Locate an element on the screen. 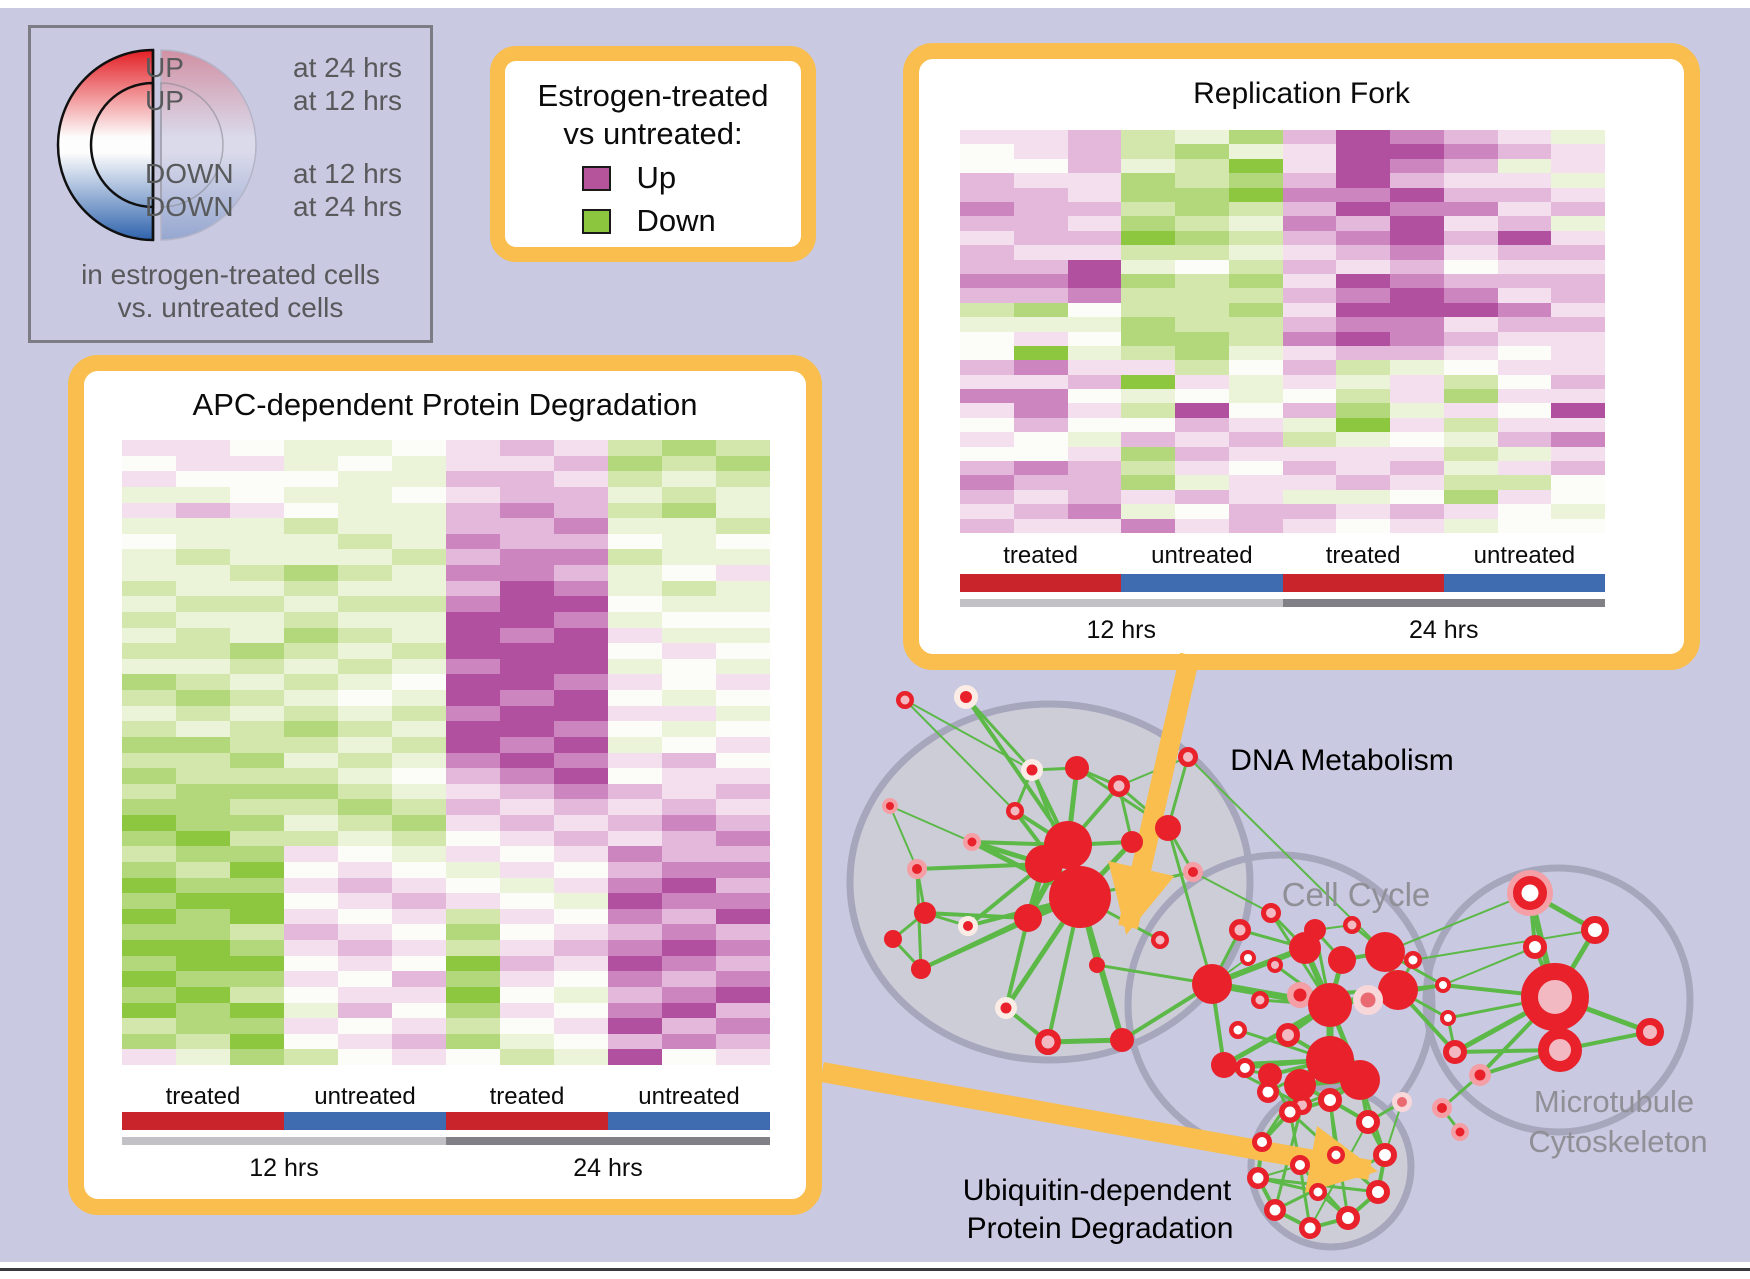 The width and height of the screenshot is (1750, 1279). estrogen-legend-title: Estrogen-treated vs untreated: is located at coordinates (653, 114).